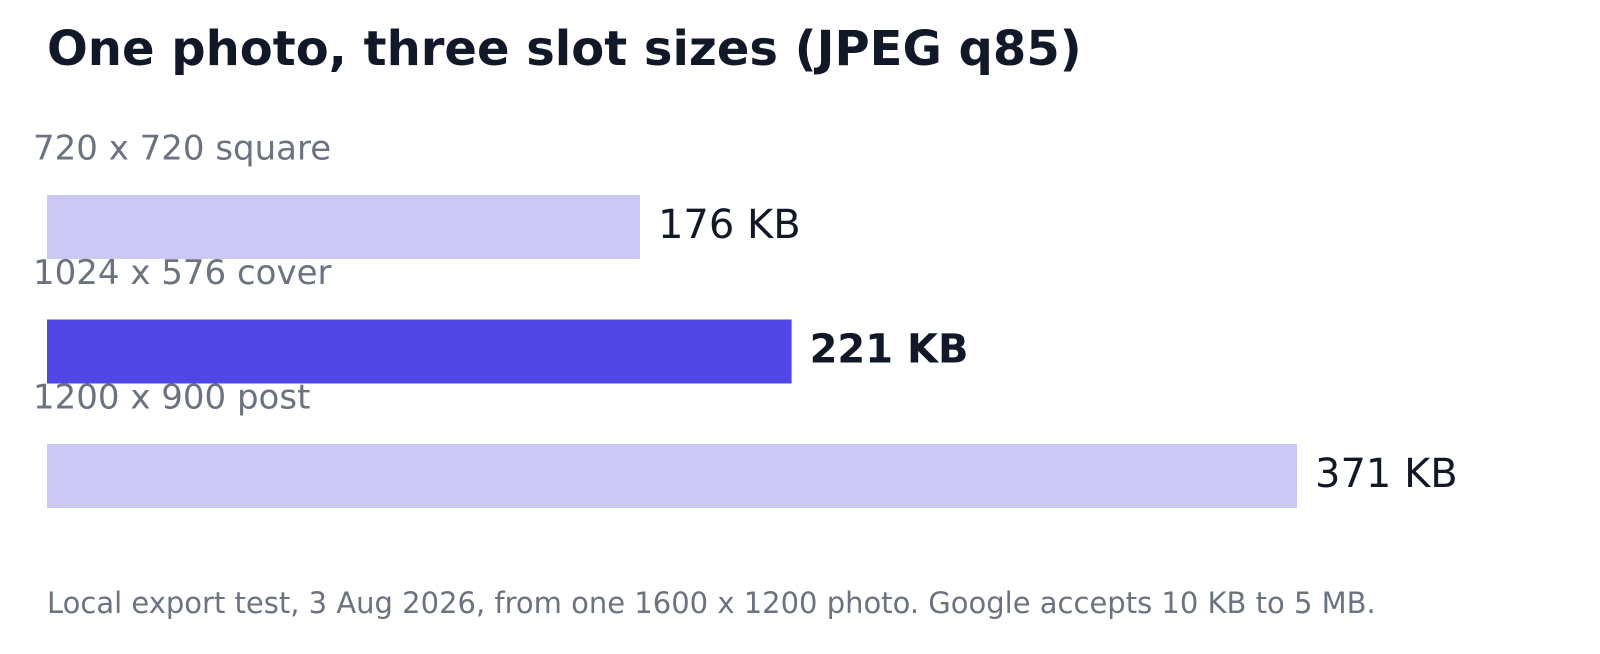 This screenshot has width=1600, height=654. I want to click on chart-title: One photo, three slot sizes (JPEG q85), so click(564, 49).